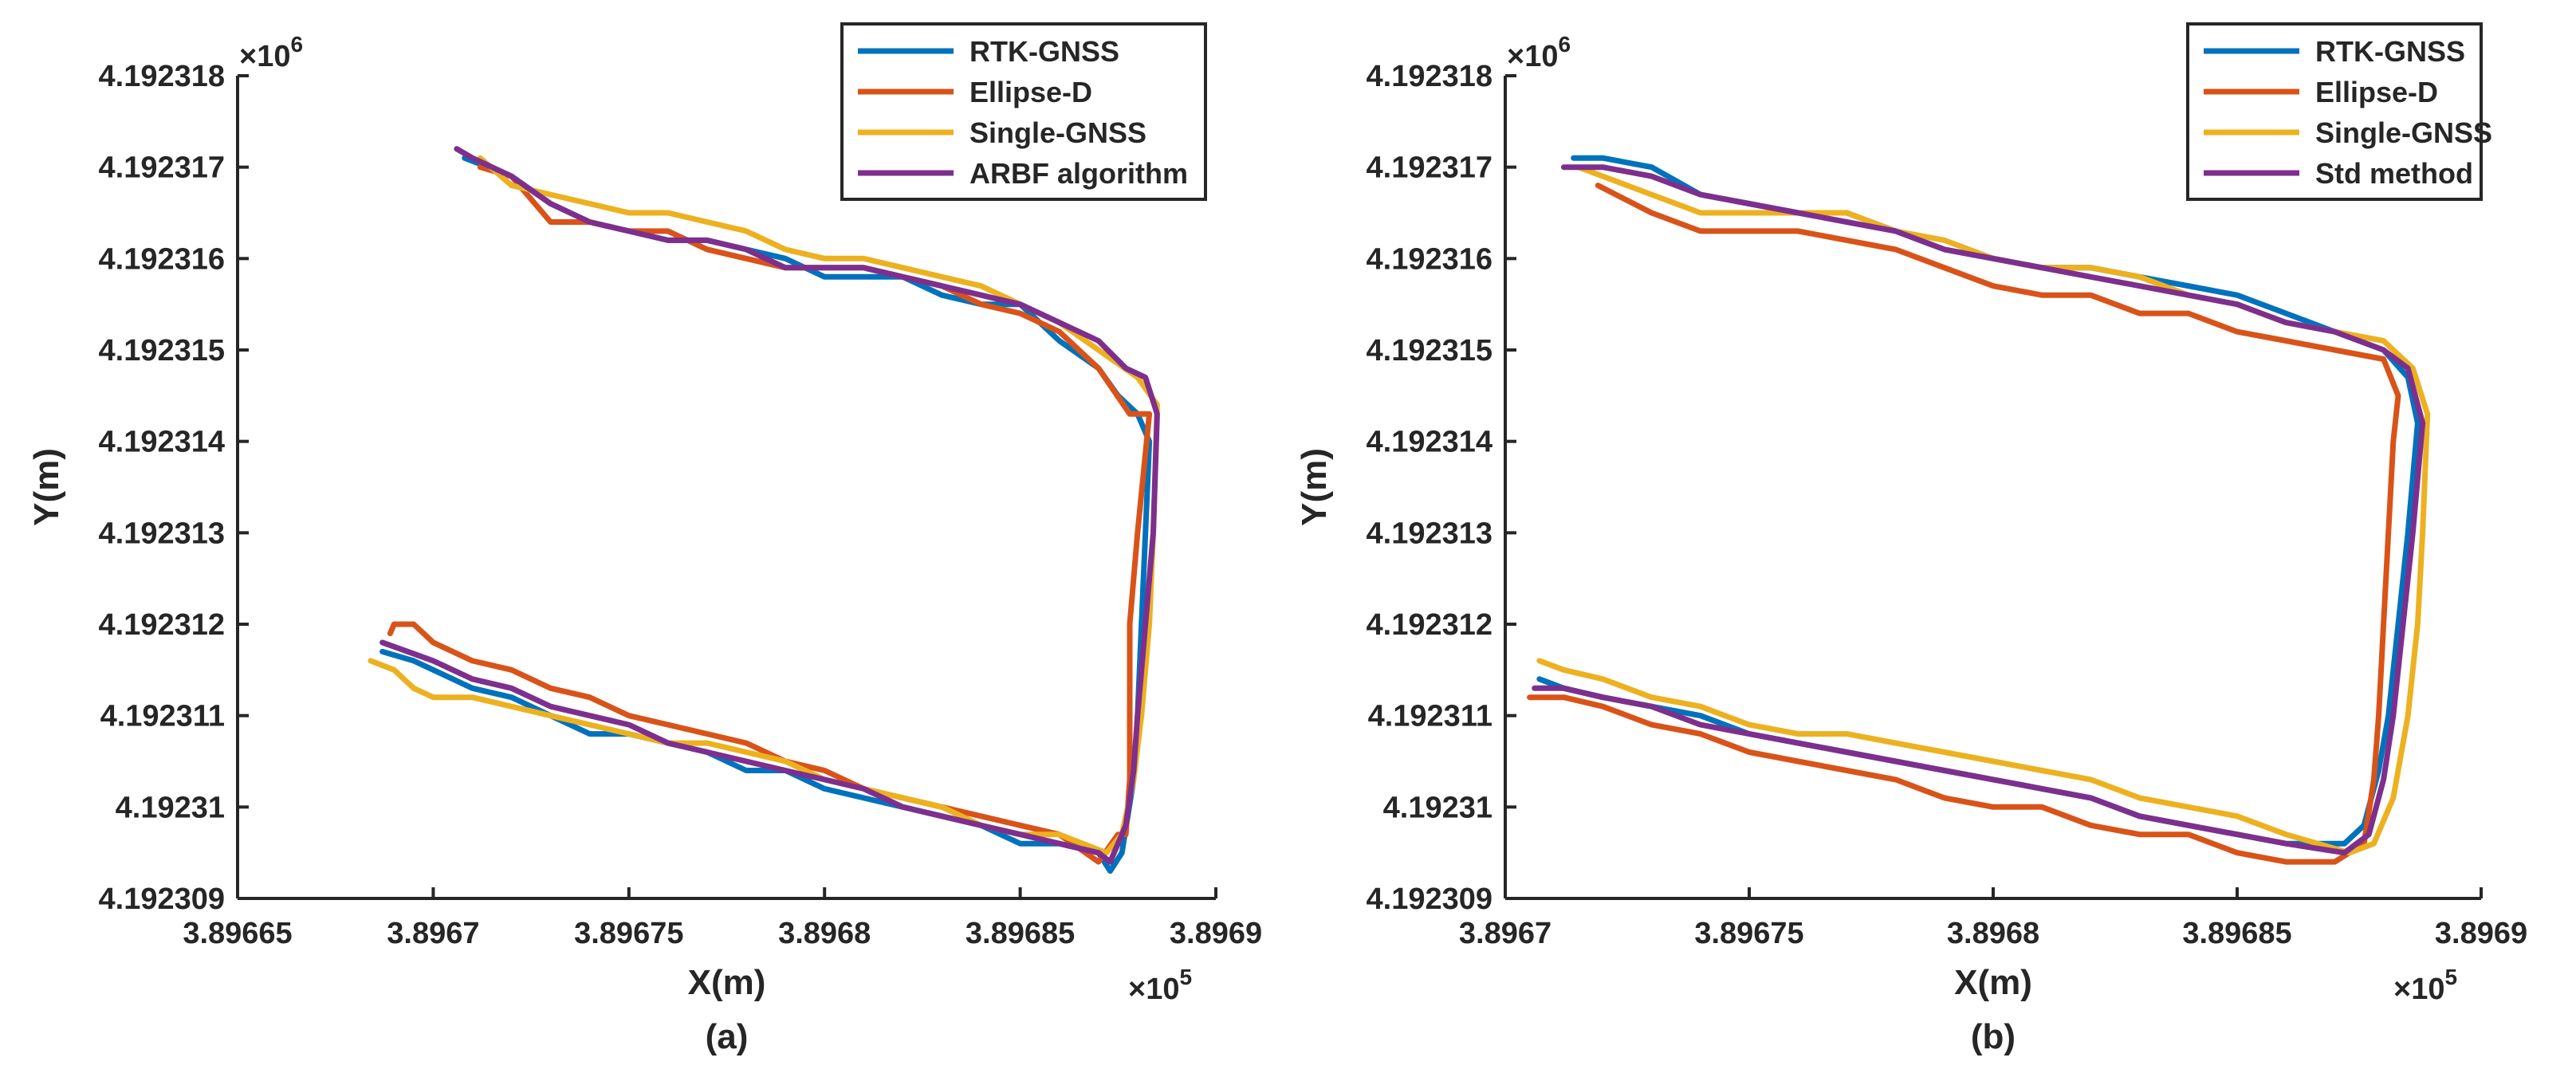  What do you see at coordinates (2339, 111) in the screenshot?
I see `legend: RTK-GNSS Ellipse-D Single-GNSS Std method` at bounding box center [2339, 111].